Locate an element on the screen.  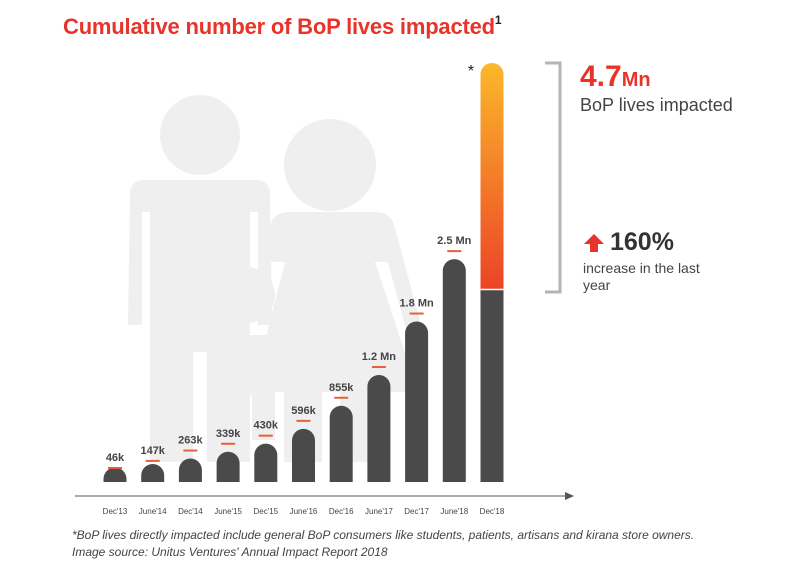
chart-title: Cumulative number of BoP lives impacted1 is located at coordinates (282, 26).